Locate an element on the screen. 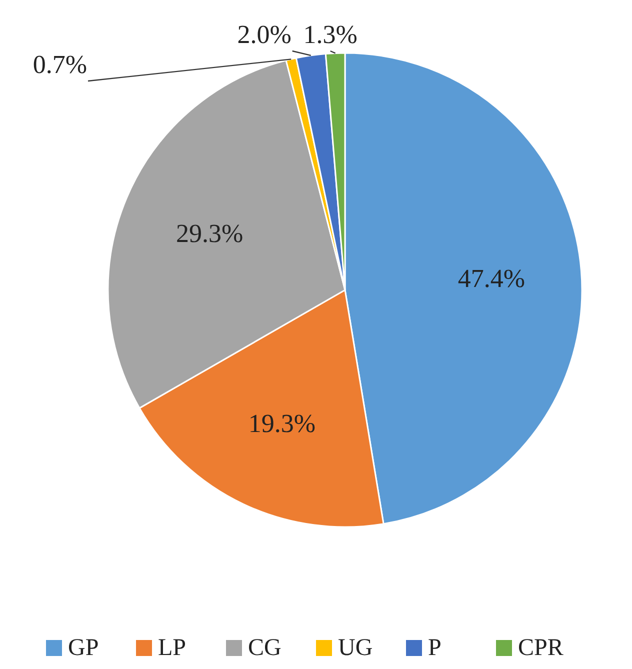  legend-label: CG is located at coordinates (265, 648).